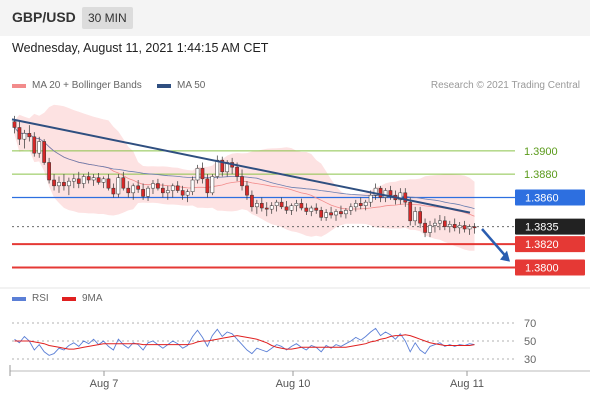 The width and height of the screenshot is (590, 400). What do you see at coordinates (530, 360) in the screenshot?
I see `rsi-tick-label-2: 30` at bounding box center [530, 360].